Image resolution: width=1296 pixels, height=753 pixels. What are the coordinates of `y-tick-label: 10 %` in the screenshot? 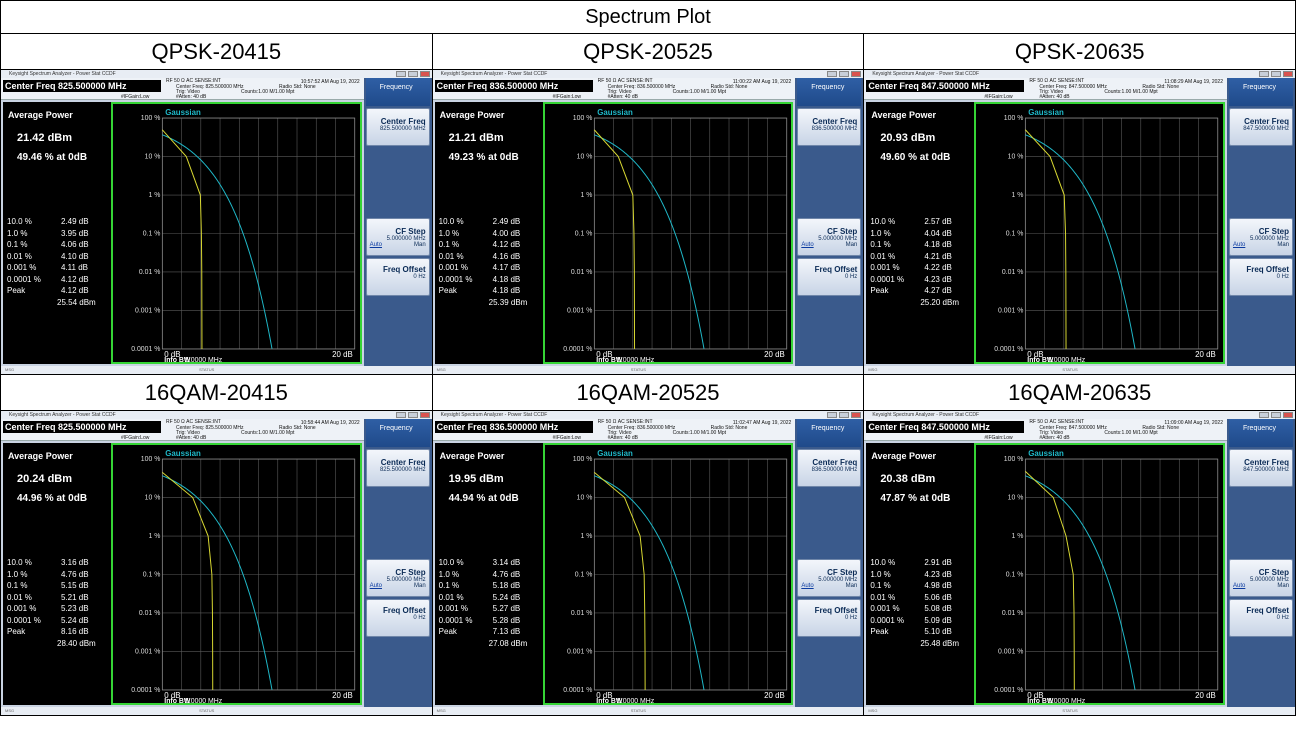 It's located at (153, 498).